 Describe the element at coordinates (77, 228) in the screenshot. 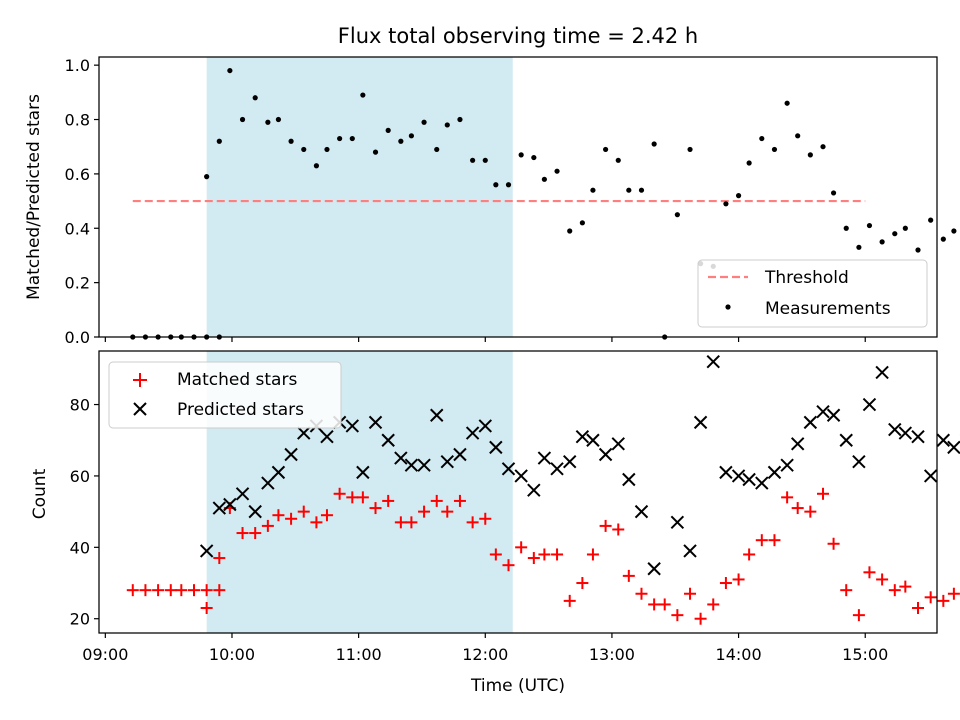

I see `y-tick-label: 0.4` at that location.